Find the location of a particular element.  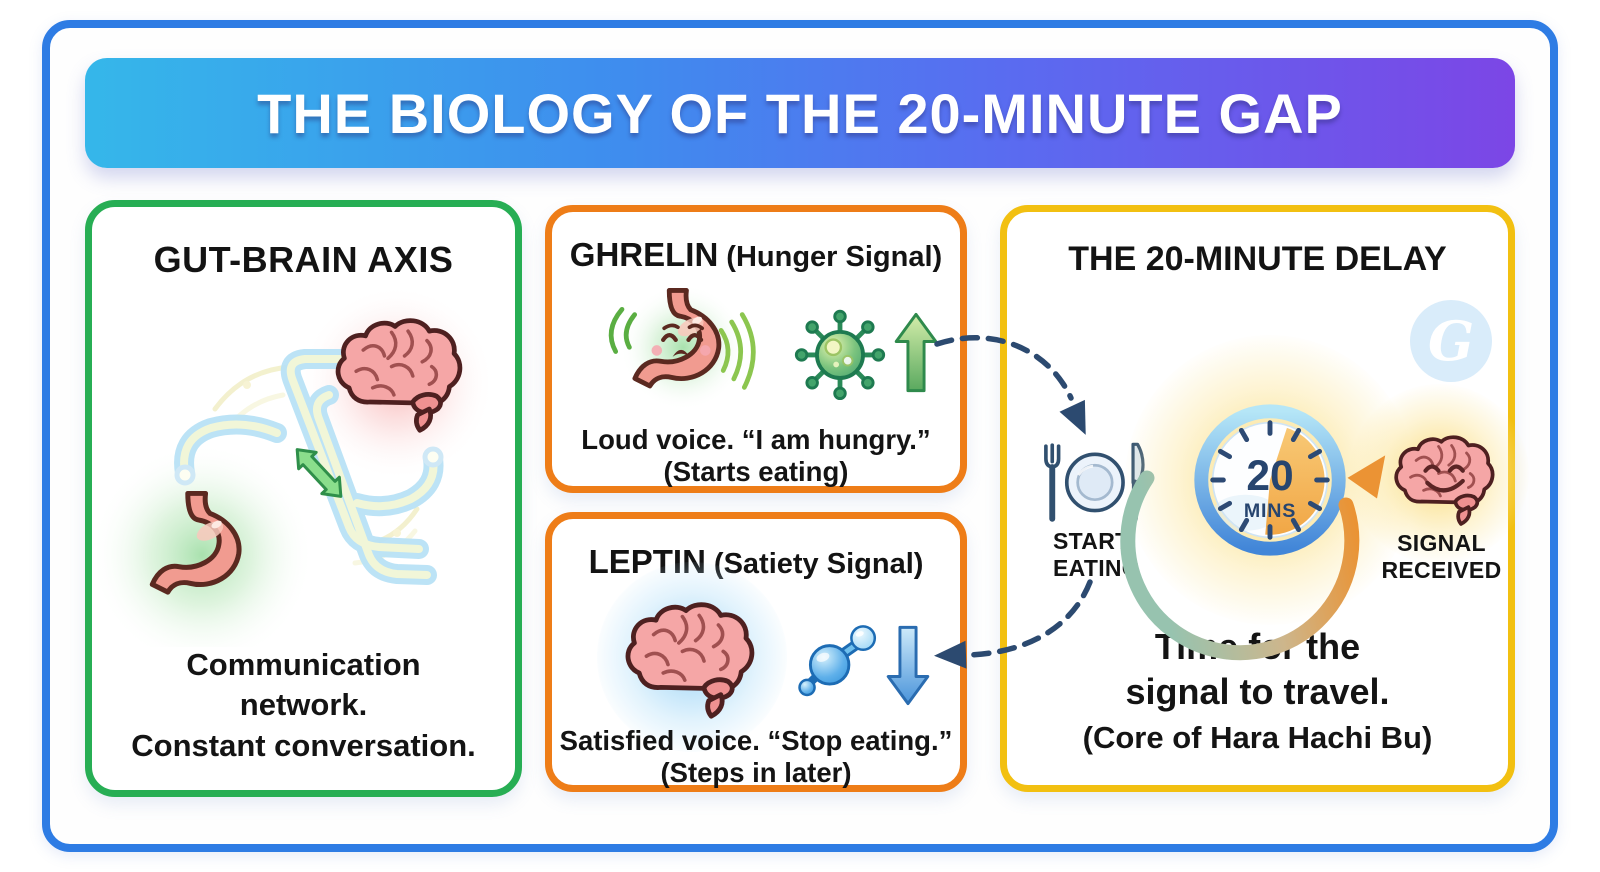

watermark-letter: G is located at coordinates (1451, 341).